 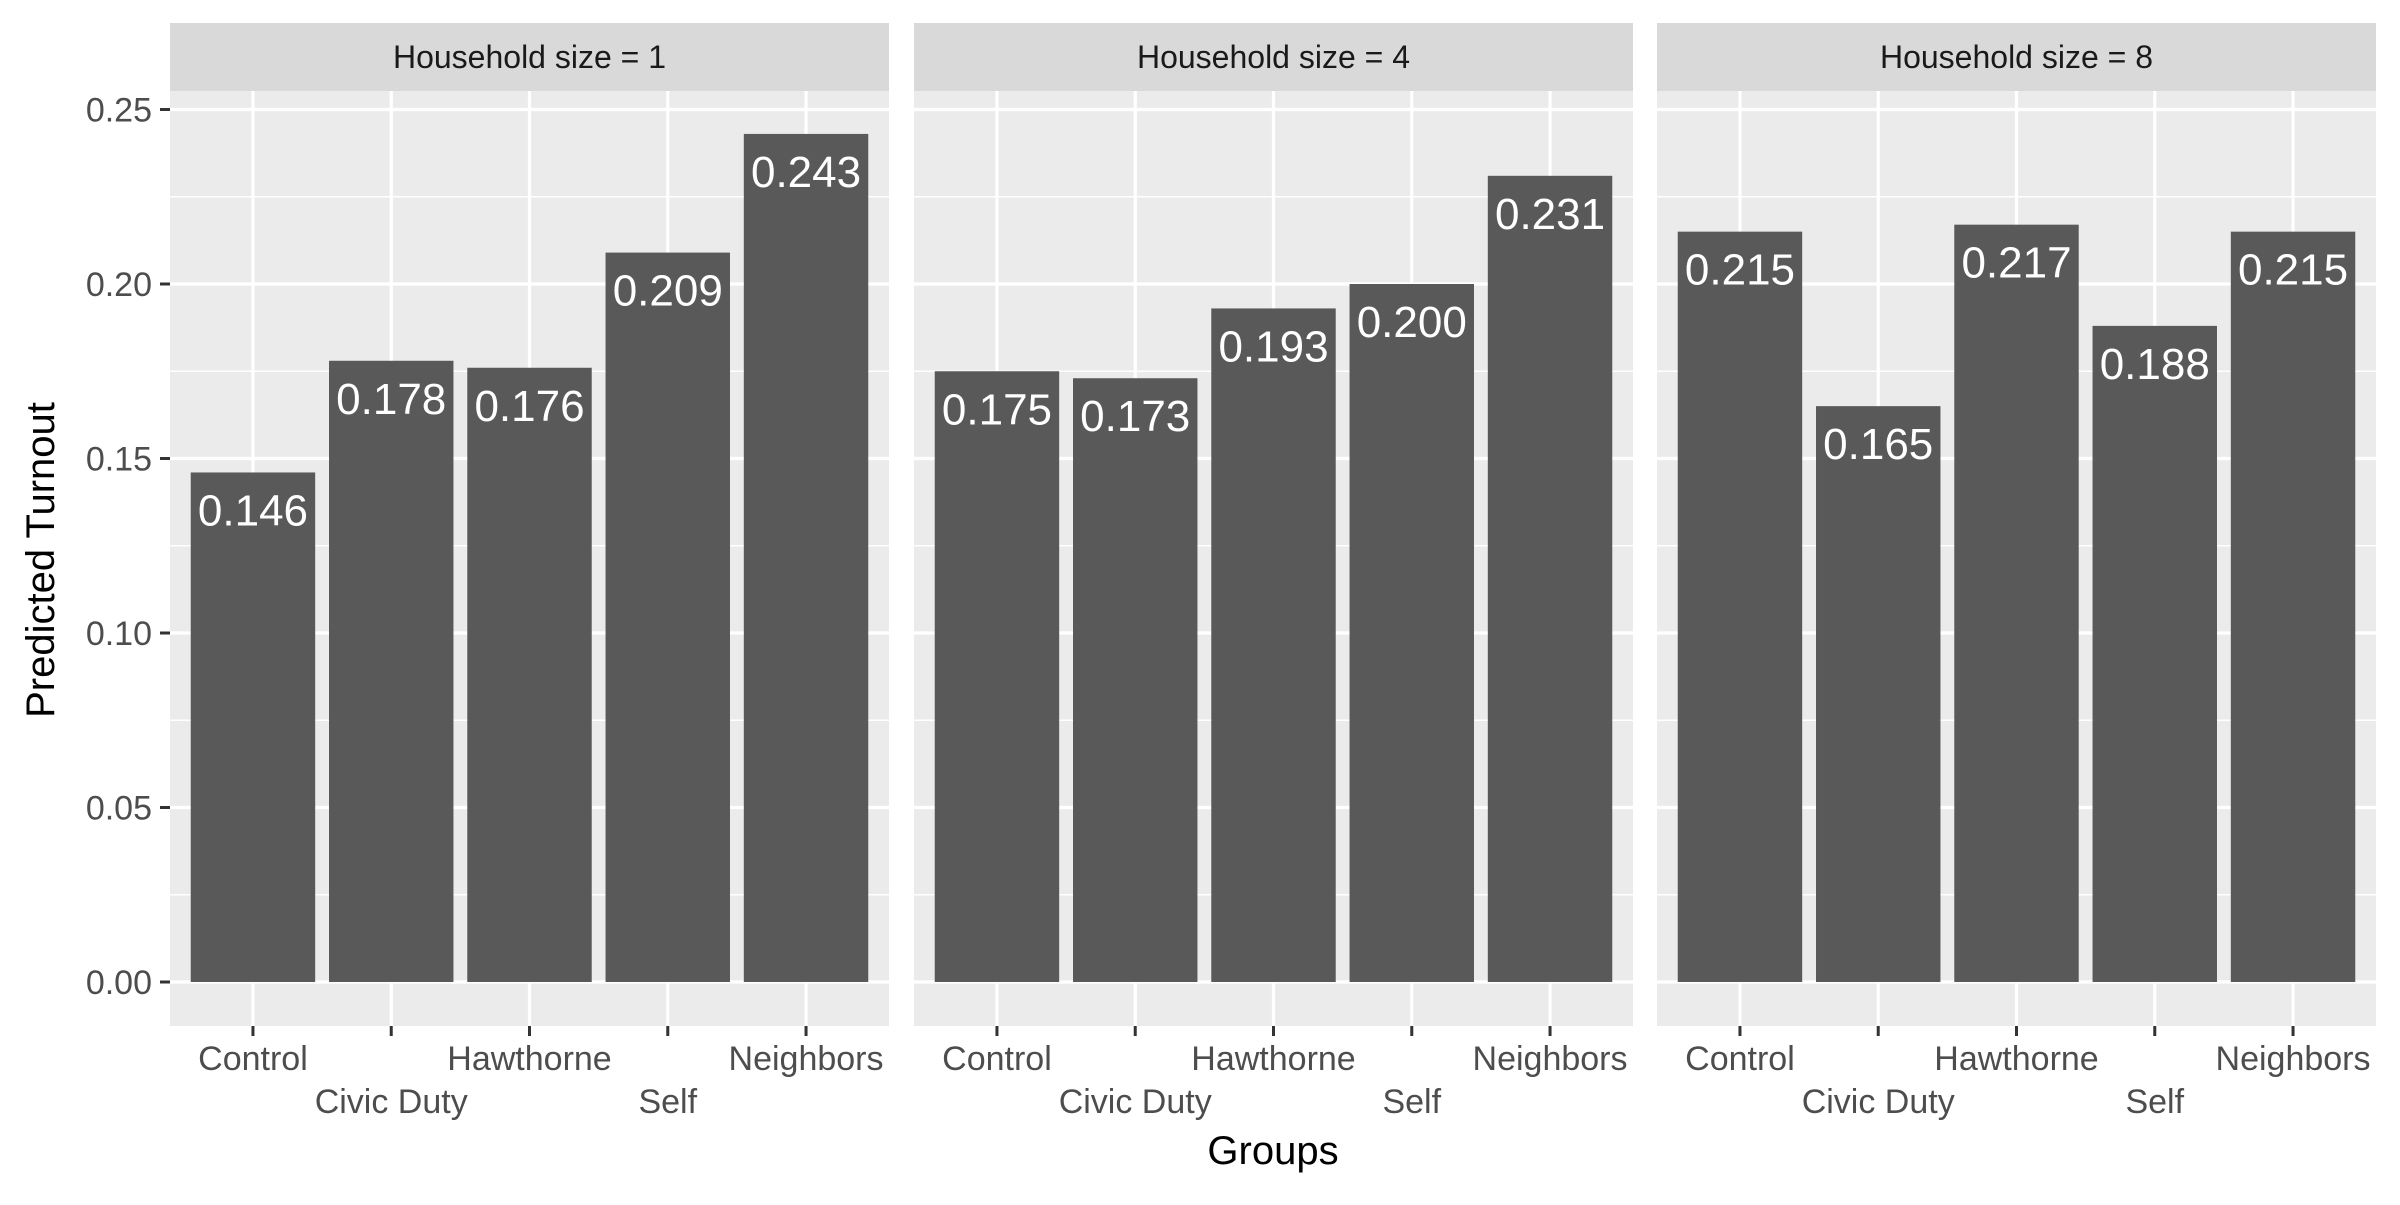 What do you see at coordinates (119, 285) in the screenshot?
I see `y-tick-label: 0.20` at bounding box center [119, 285].